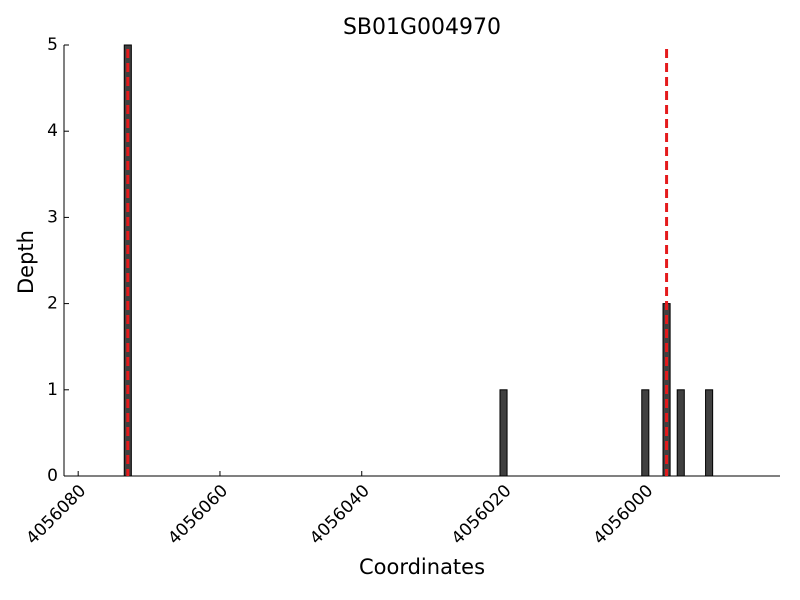  What do you see at coordinates (422, 27) in the screenshot?
I see `chart-title: SB01G004970` at bounding box center [422, 27].